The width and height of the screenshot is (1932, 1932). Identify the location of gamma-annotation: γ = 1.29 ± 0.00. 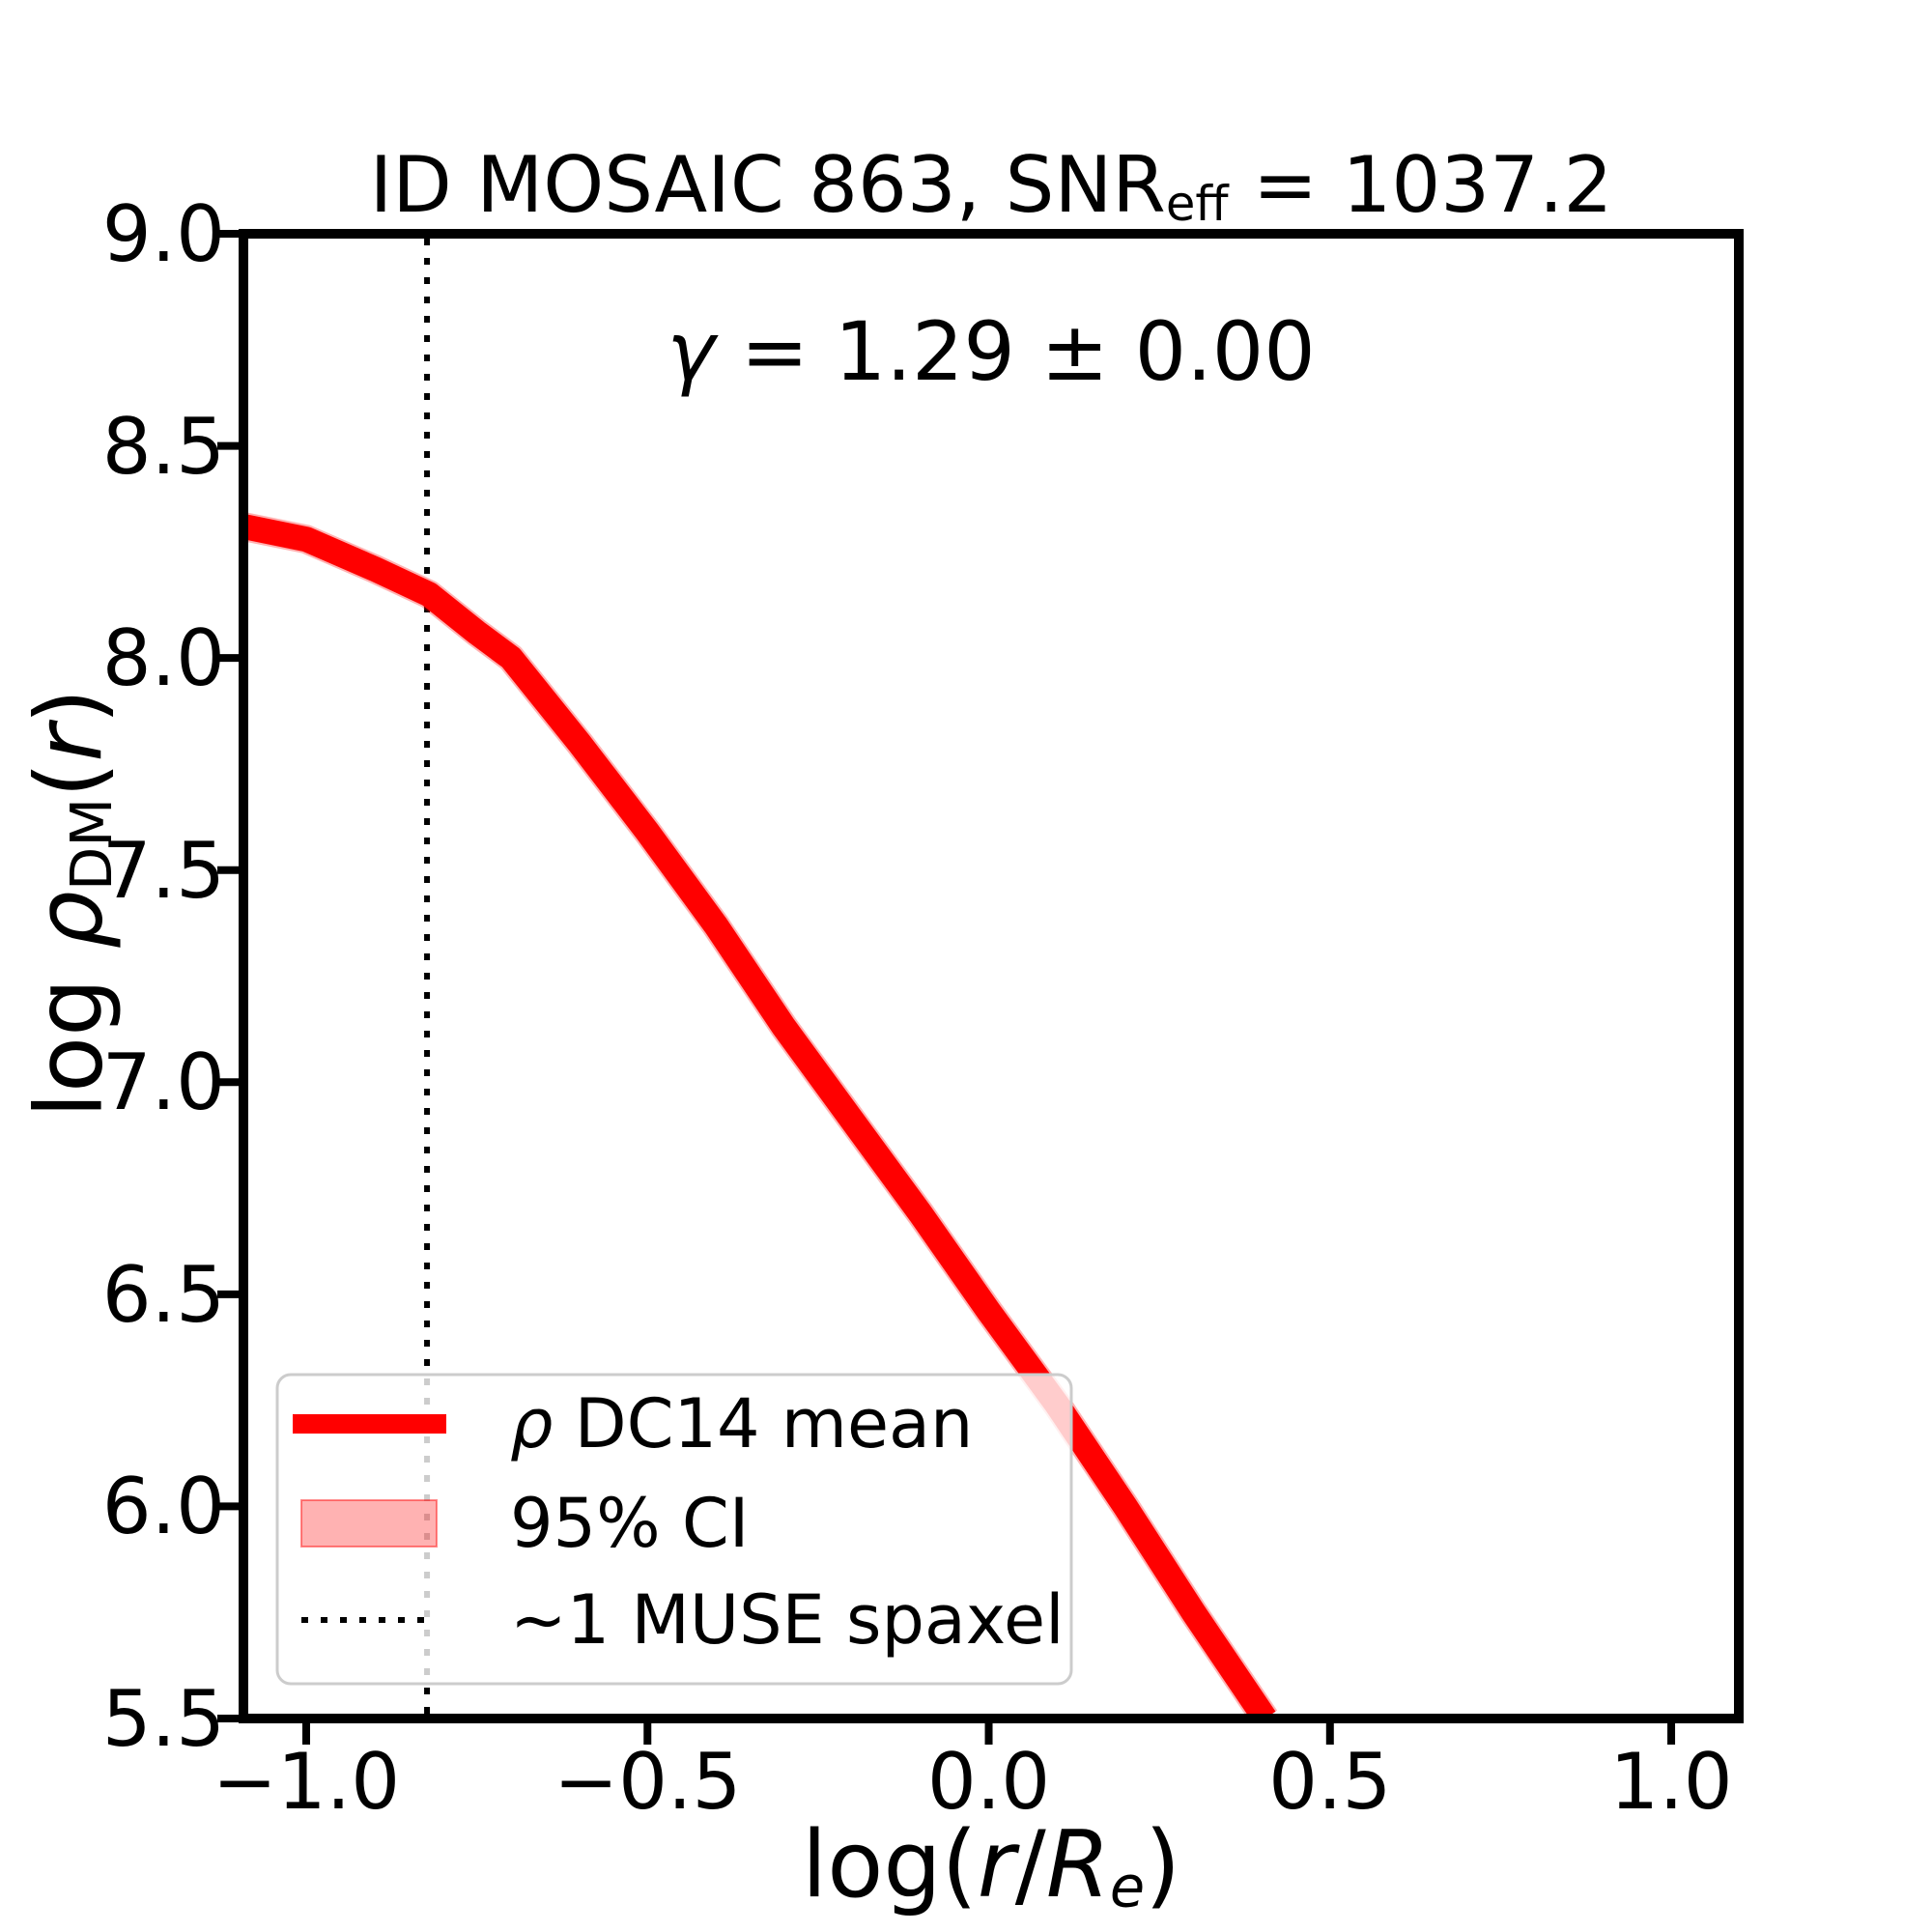
(991, 351).